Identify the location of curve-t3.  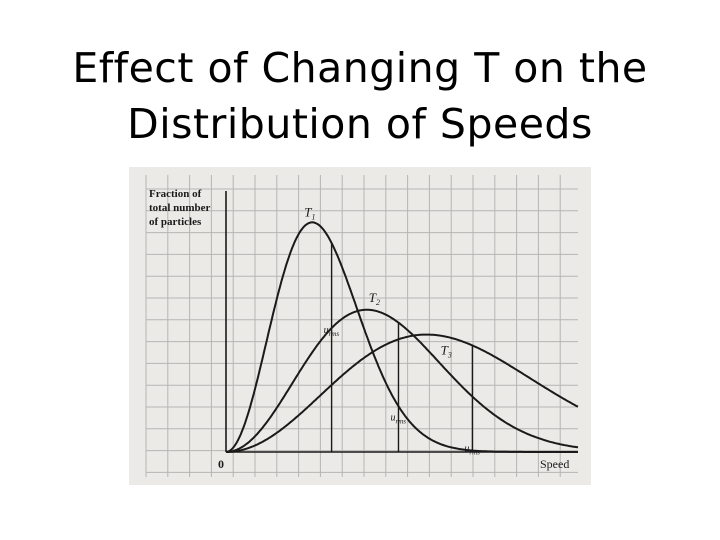
(402, 393).